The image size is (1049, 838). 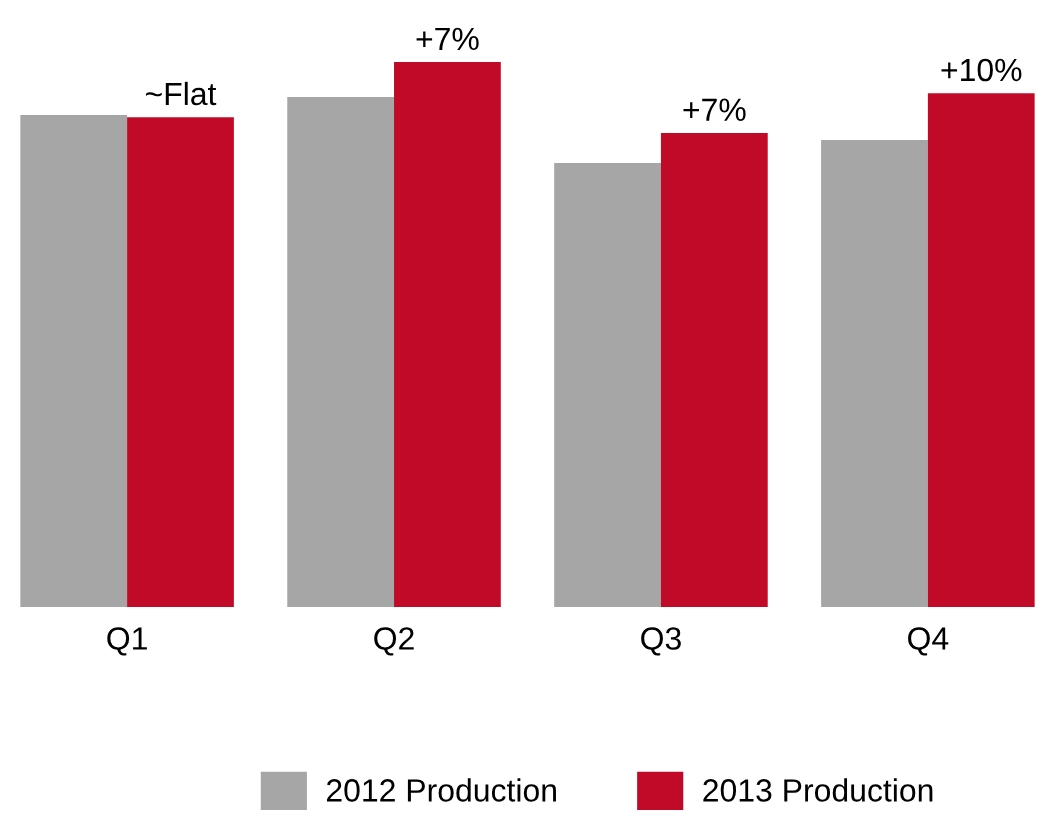 What do you see at coordinates (441, 790) in the screenshot?
I see `legend-label: 2012 Production` at bounding box center [441, 790].